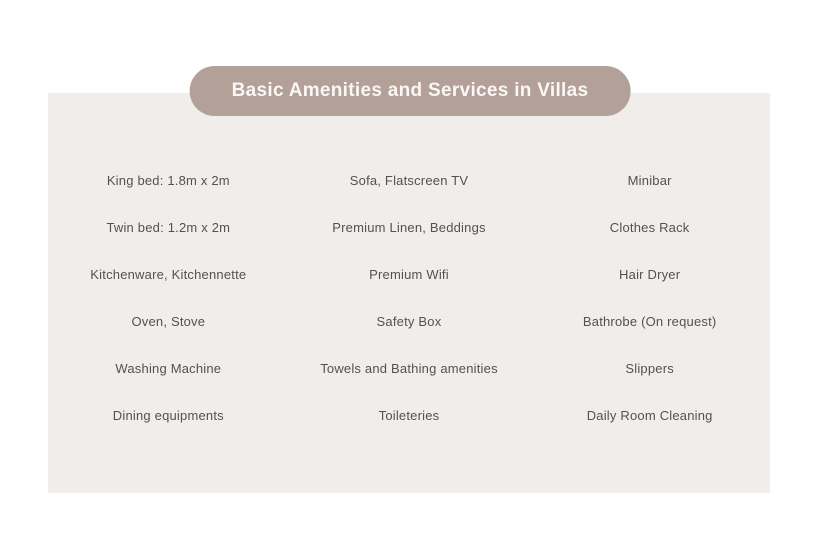 Image resolution: width=820 pixels, height=560 pixels. What do you see at coordinates (409, 274) in the screenshot?
I see `amenity-item: Premium Wifi` at bounding box center [409, 274].